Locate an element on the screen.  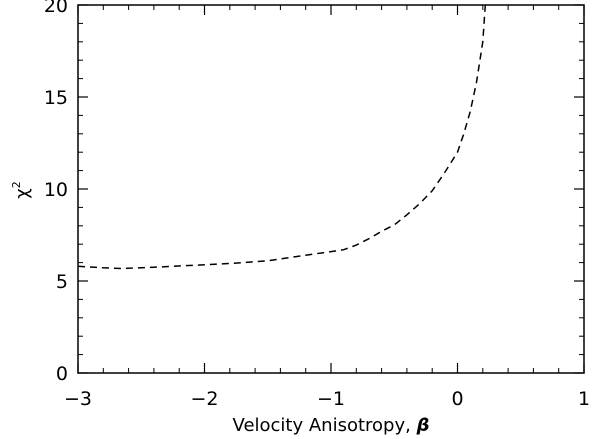
x-axis-label: Velocity Anisotropy, β is located at coordinates (331, 425).